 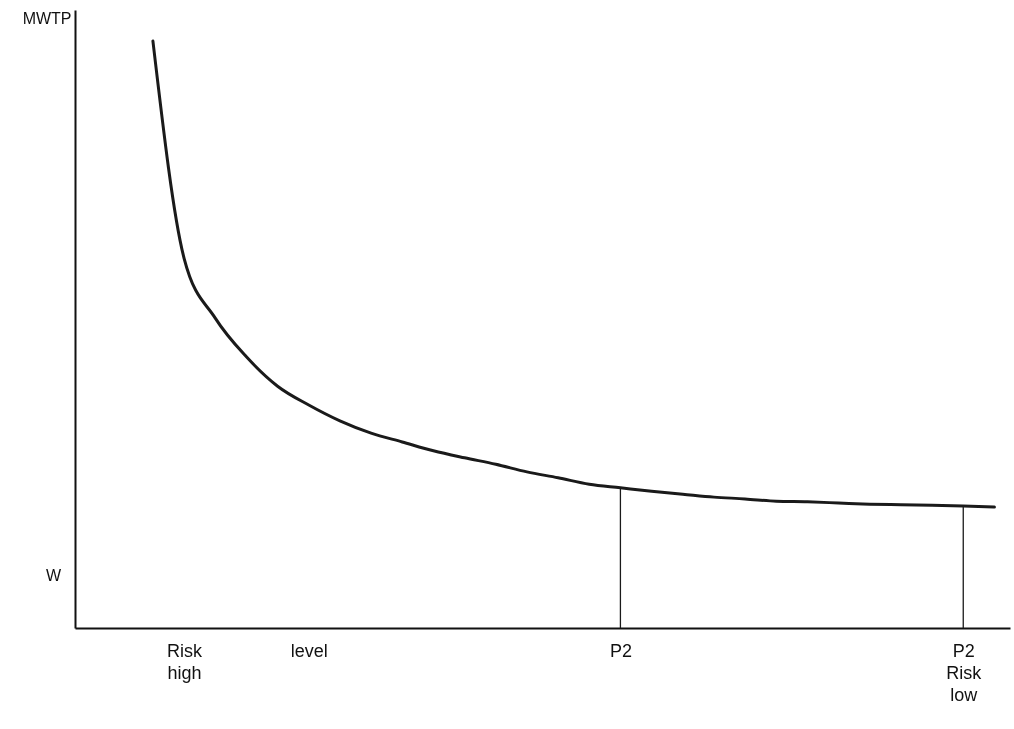 I want to click on x-tick-label: Risk high, so click(x=185, y=661).